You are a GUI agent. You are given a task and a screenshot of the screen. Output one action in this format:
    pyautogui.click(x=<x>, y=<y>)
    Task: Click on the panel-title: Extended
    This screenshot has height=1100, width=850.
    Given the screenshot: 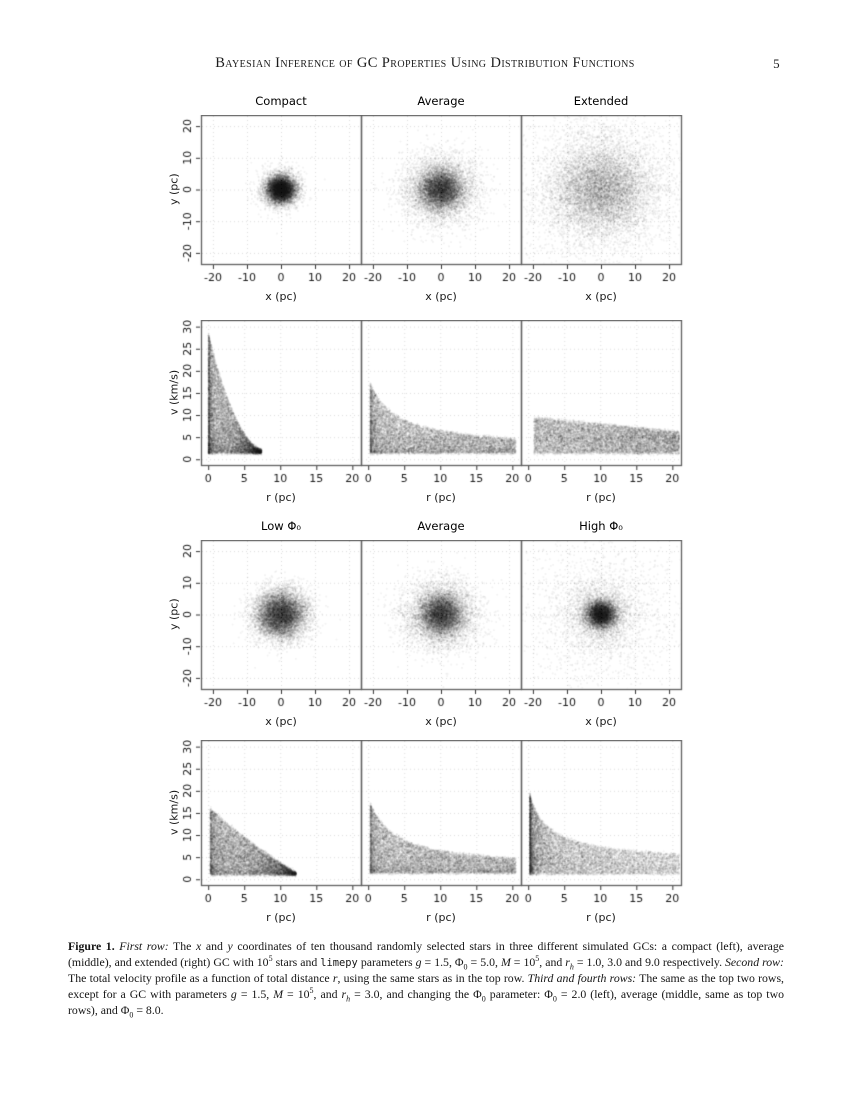 What is the action you would take?
    pyautogui.click(x=601, y=101)
    